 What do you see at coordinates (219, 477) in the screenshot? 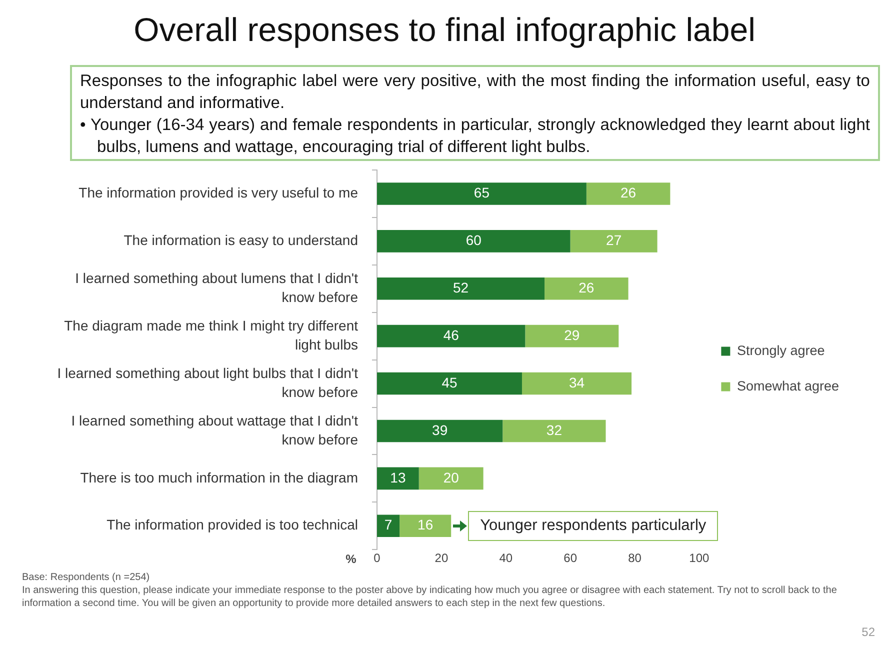
I see `y-tick-label: There is too much information in the diagram` at bounding box center [219, 477].